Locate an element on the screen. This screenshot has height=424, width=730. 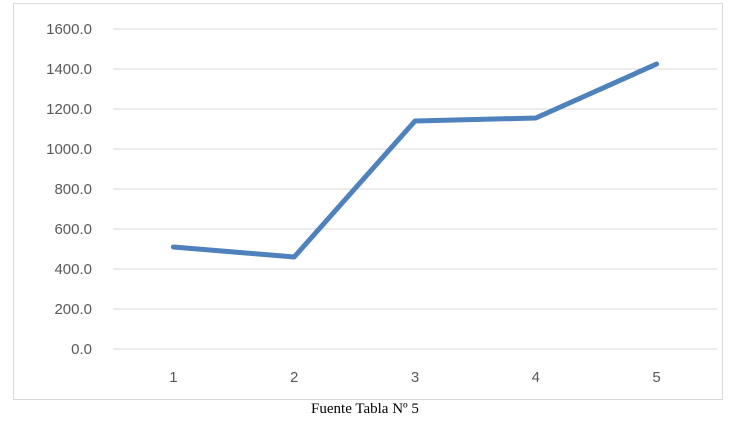
x-tick-label: 3 is located at coordinates (415, 377).